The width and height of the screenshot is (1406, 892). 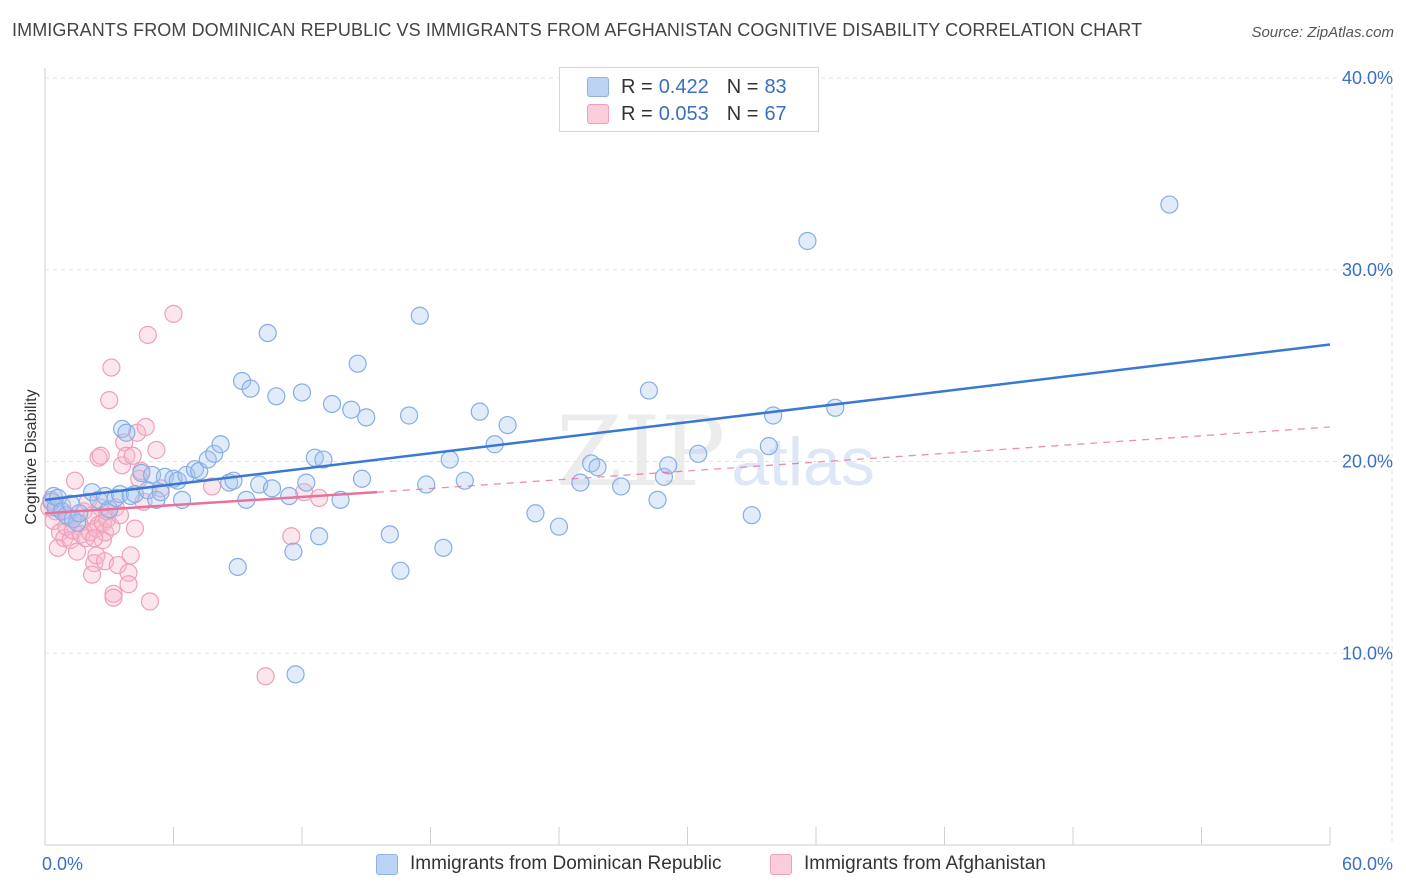 What do you see at coordinates (1367, 270) in the screenshot?
I see `y-tick-label: 30.0%` at bounding box center [1367, 270].